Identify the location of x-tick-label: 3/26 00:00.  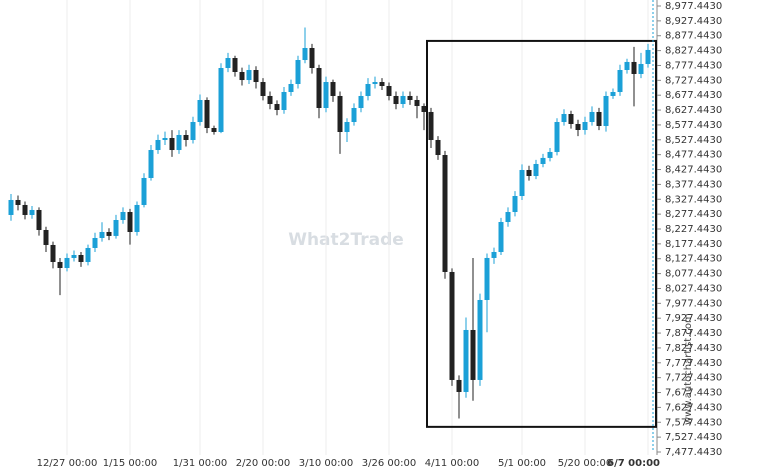
(389, 463).